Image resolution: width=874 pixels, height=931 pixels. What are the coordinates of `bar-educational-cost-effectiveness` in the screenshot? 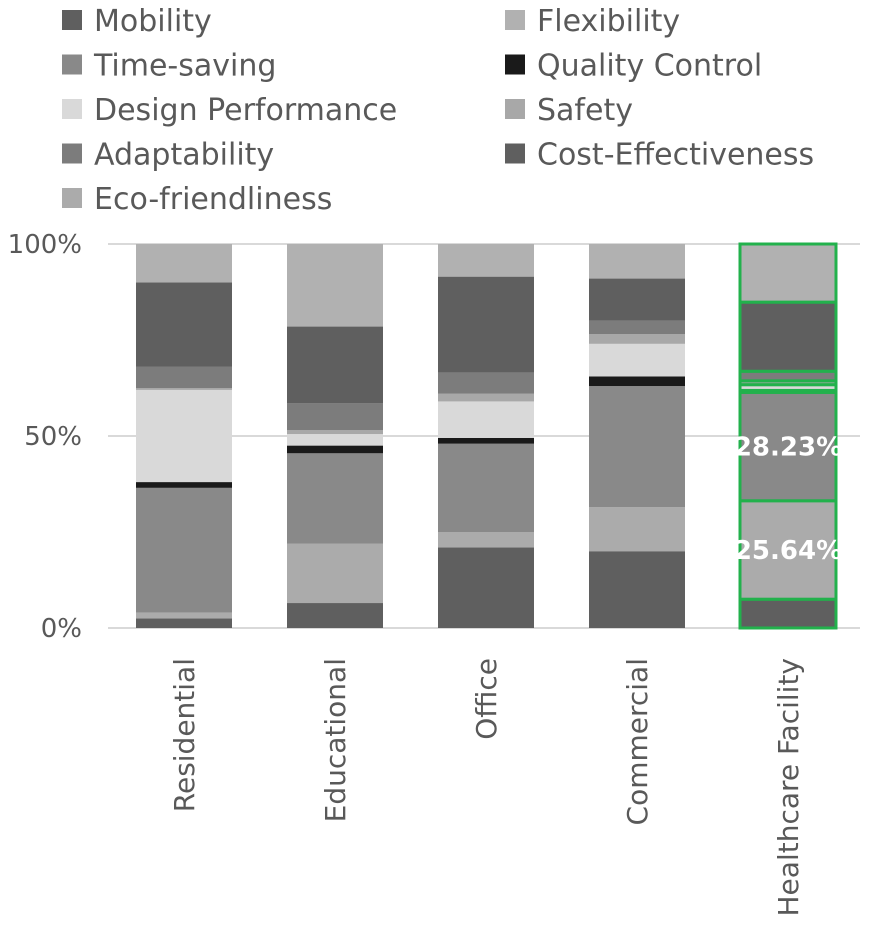 It's located at (335, 615).